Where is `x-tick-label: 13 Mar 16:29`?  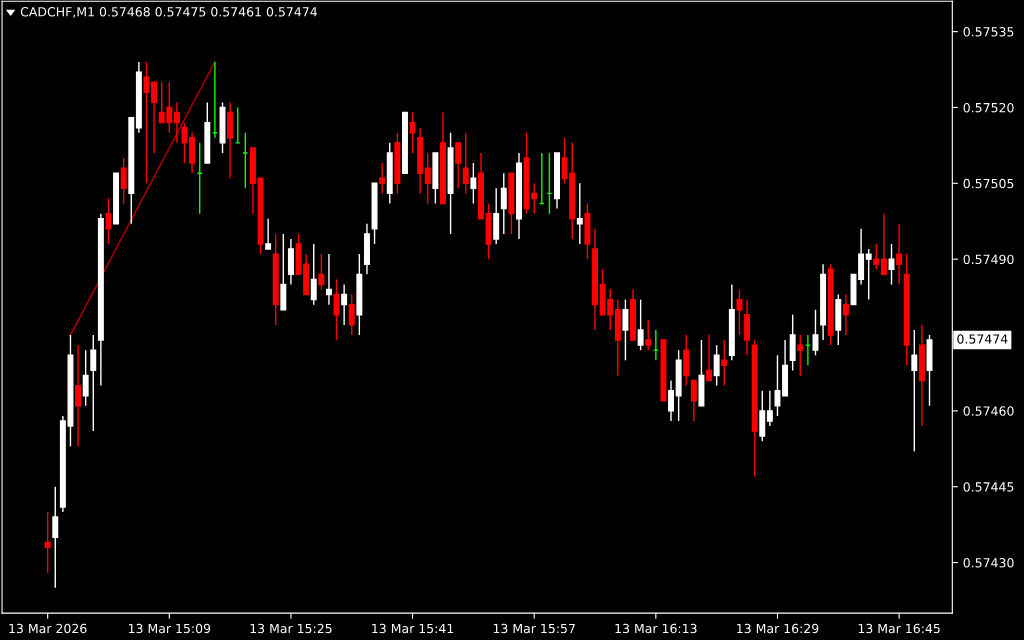 x-tick-label: 13 Mar 16:29 is located at coordinates (778, 628).